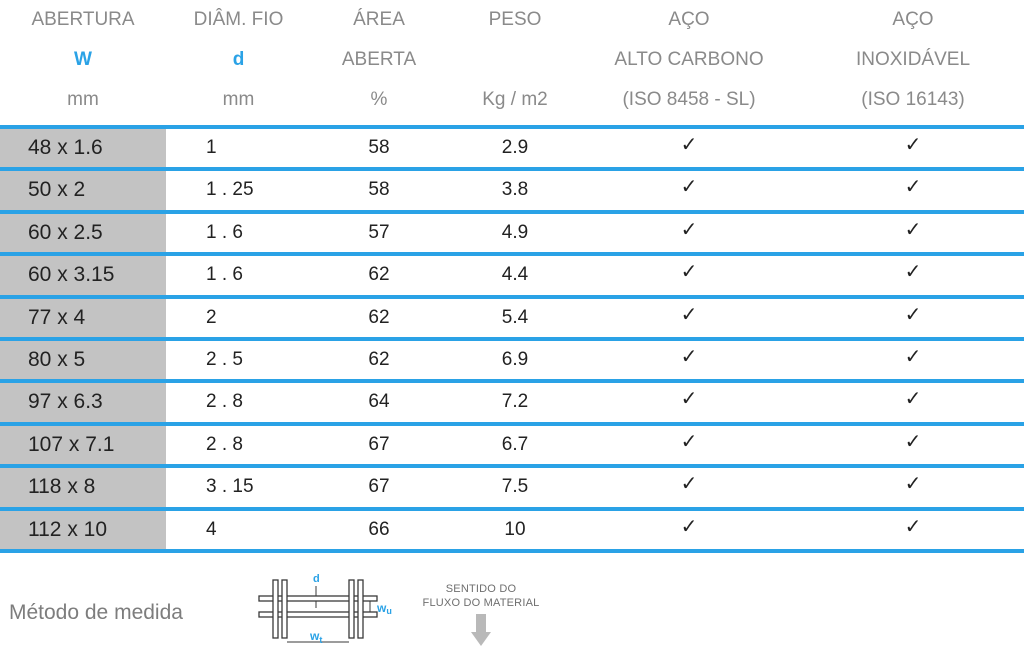 Image resolution: width=1024 pixels, height=657 pixels. I want to click on header-aco-inox-standard: (ISO 16143), so click(913, 99).